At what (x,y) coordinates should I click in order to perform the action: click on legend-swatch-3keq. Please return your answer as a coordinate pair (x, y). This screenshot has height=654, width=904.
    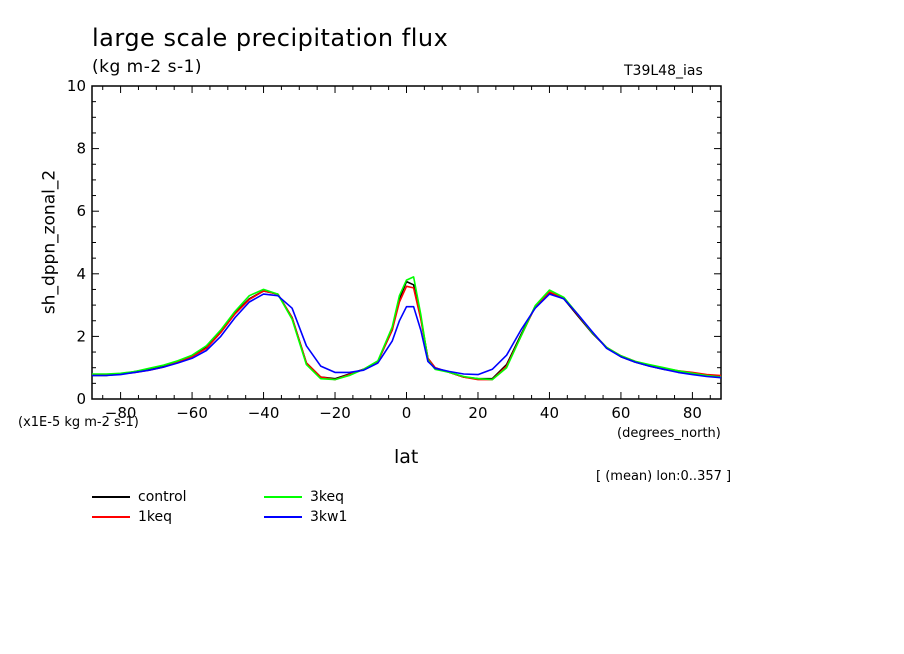
    Looking at the image, I should click on (283, 497).